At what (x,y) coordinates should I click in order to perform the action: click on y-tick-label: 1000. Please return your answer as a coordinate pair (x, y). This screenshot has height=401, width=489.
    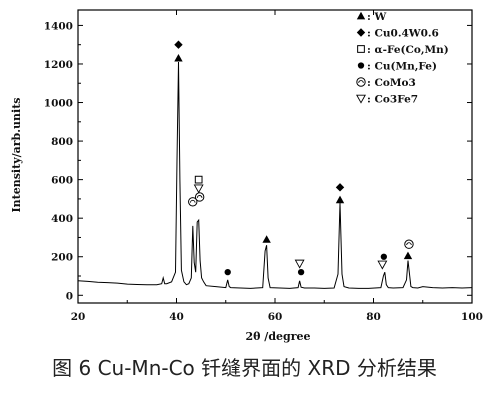
    Looking at the image, I should click on (58, 104).